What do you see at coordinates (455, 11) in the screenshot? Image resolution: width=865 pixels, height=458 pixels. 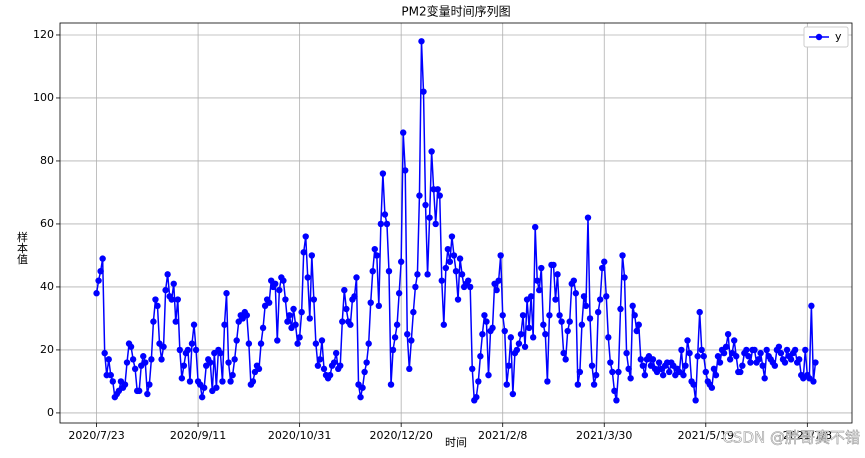 I see `chart-title: PM2变量时间序列图` at bounding box center [455, 11].